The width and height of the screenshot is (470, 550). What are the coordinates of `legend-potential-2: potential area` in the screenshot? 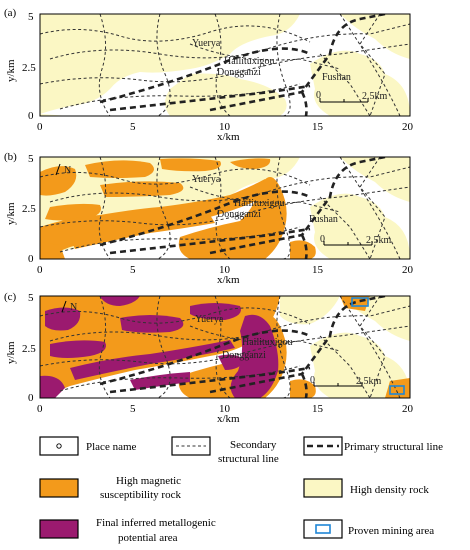 It's located at (148, 538).